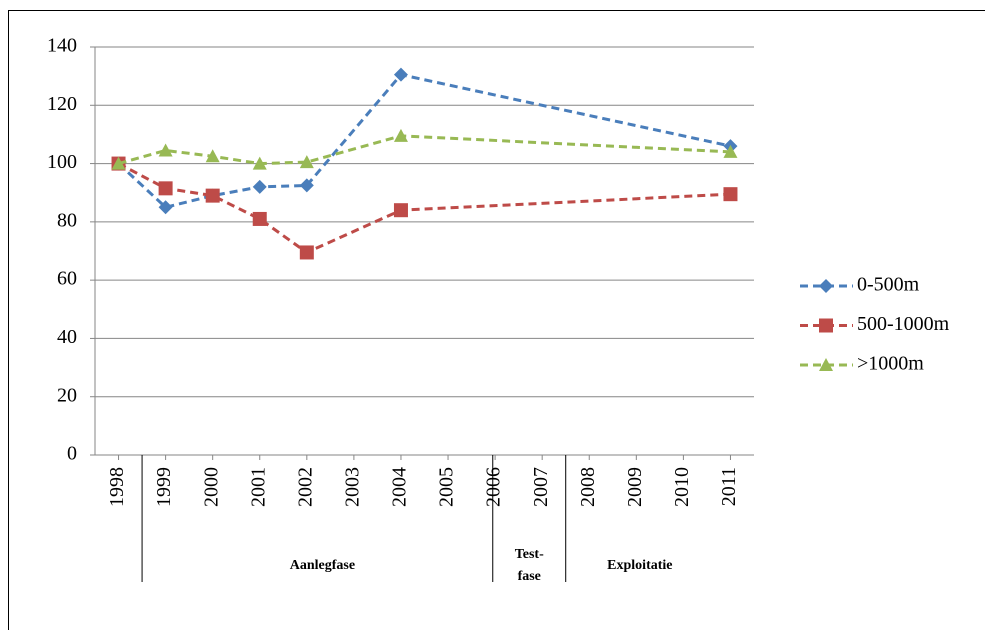 The image size is (985, 630). I want to click on x-tick-label: 2002, so click(305, 487).